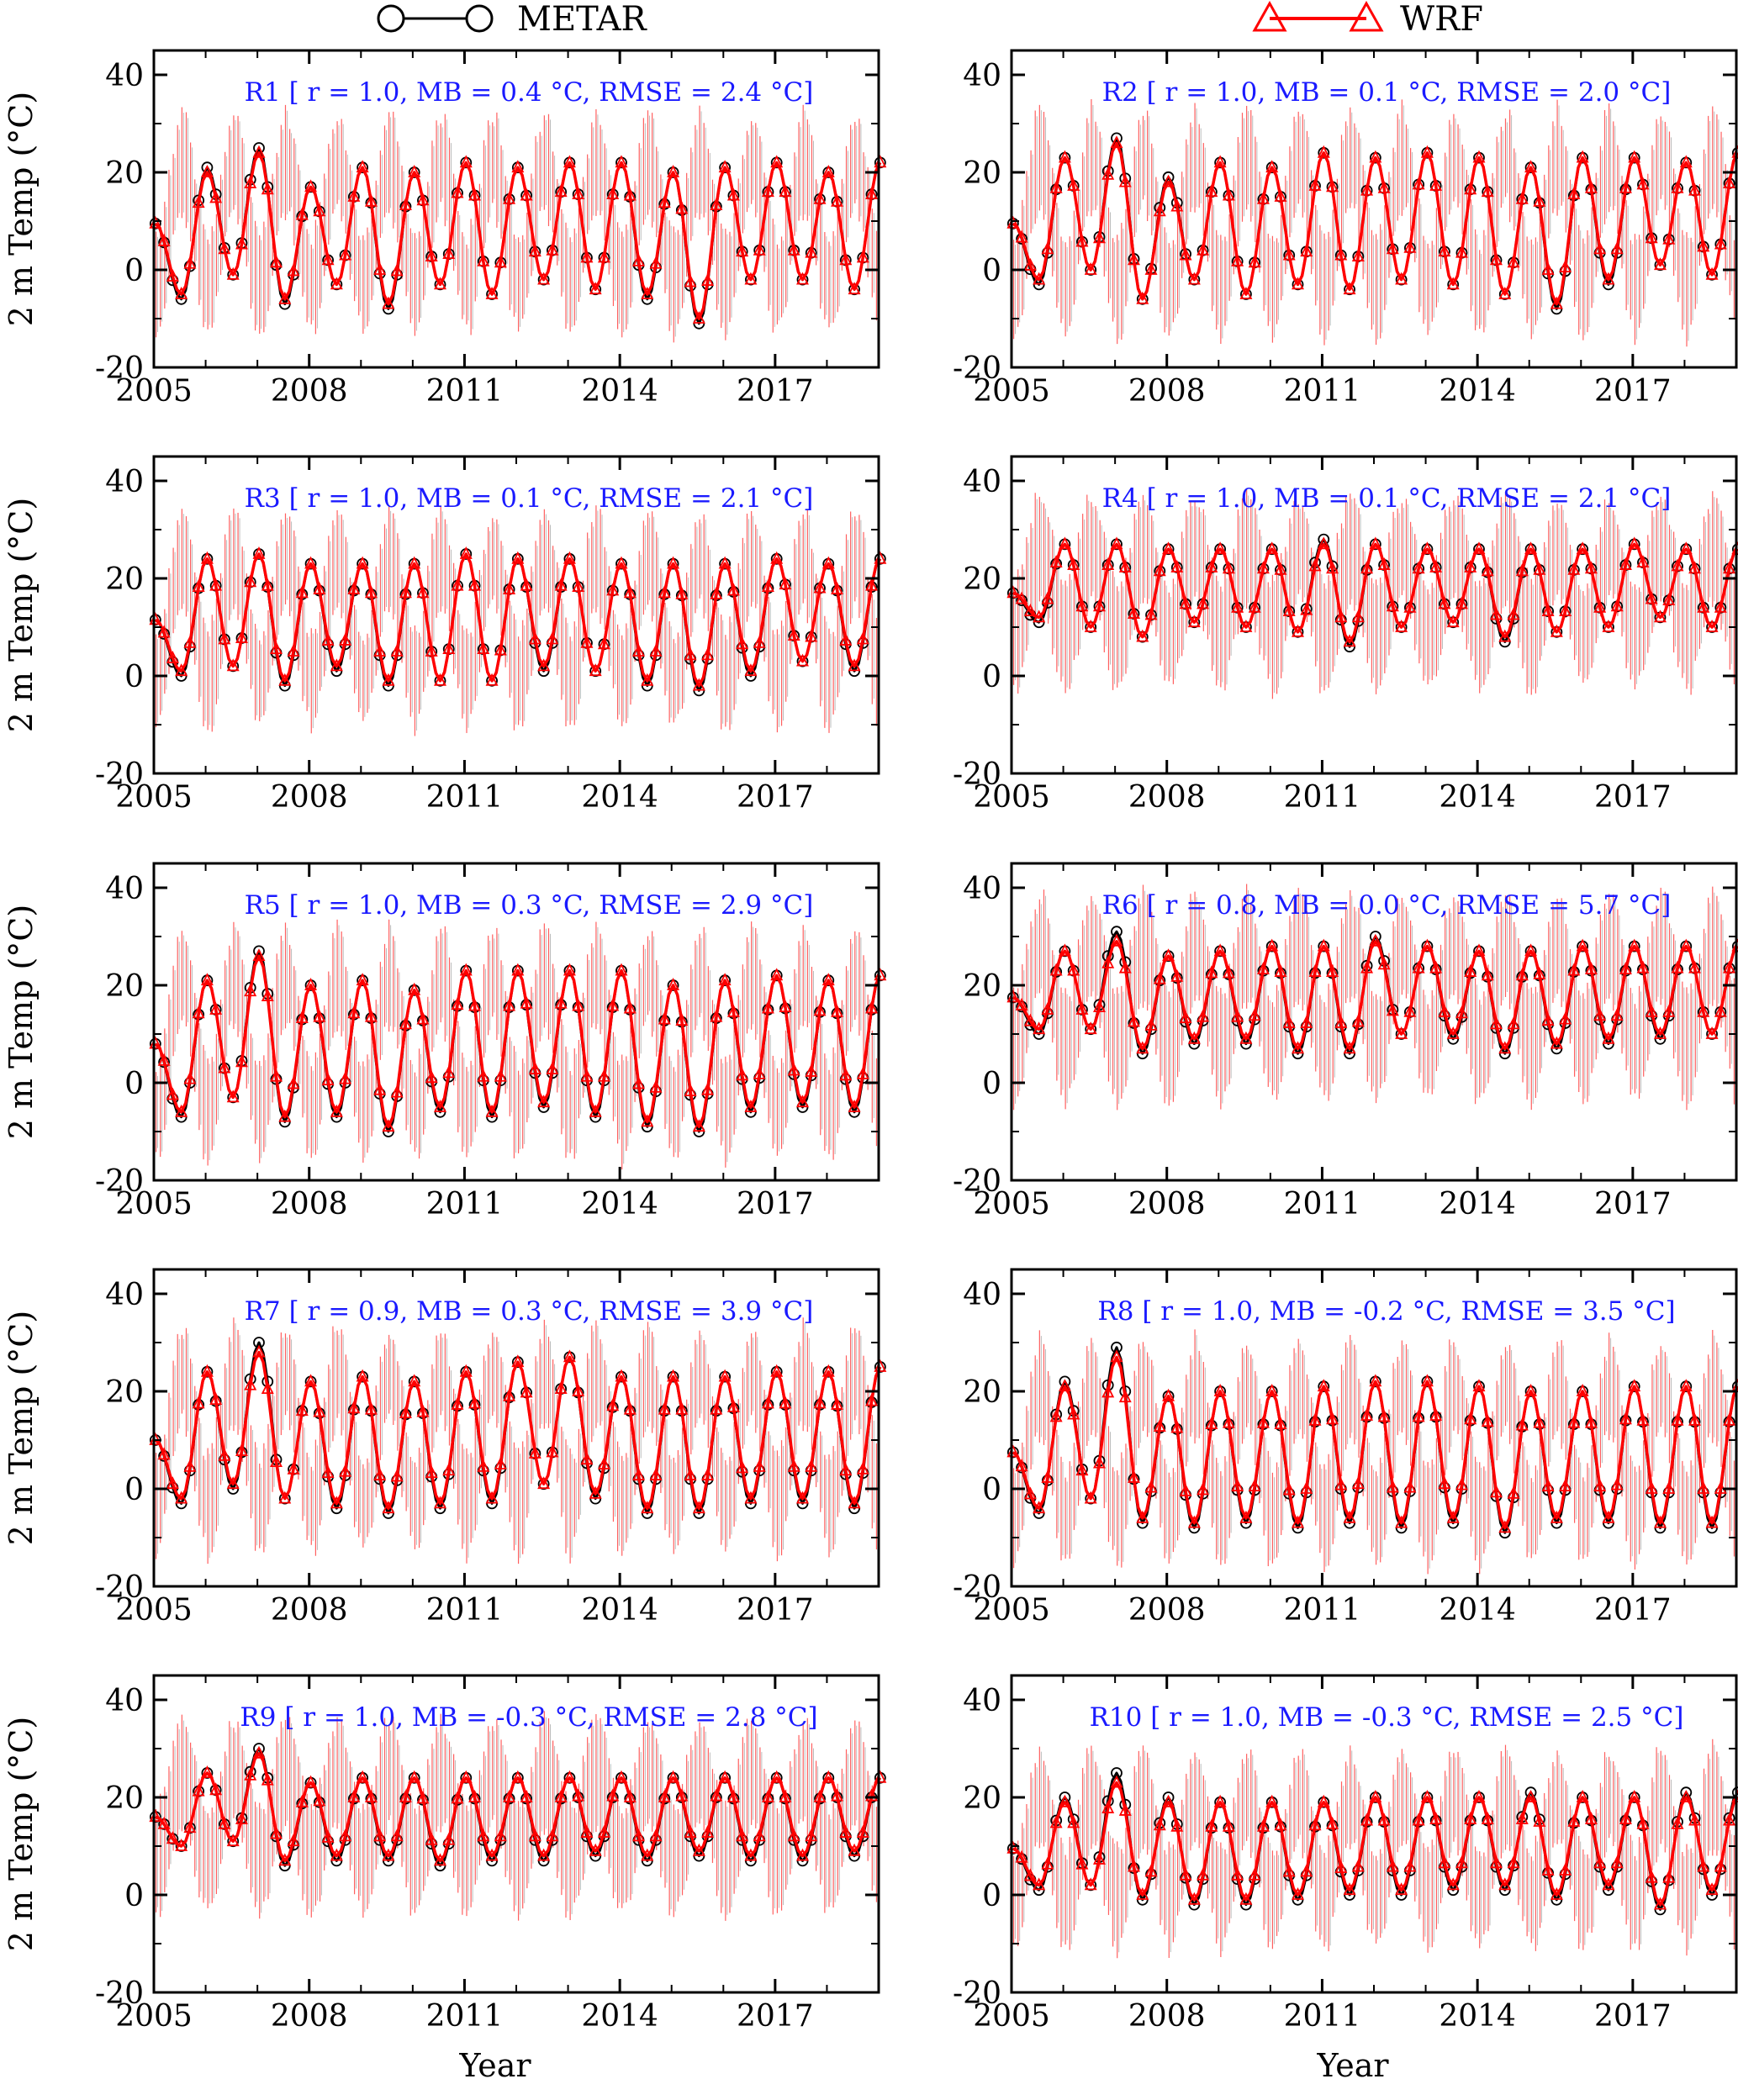 The image size is (1738, 2100). What do you see at coordinates (1323, 391) in the screenshot?
I see `x-tick-label: 2011` at bounding box center [1323, 391].